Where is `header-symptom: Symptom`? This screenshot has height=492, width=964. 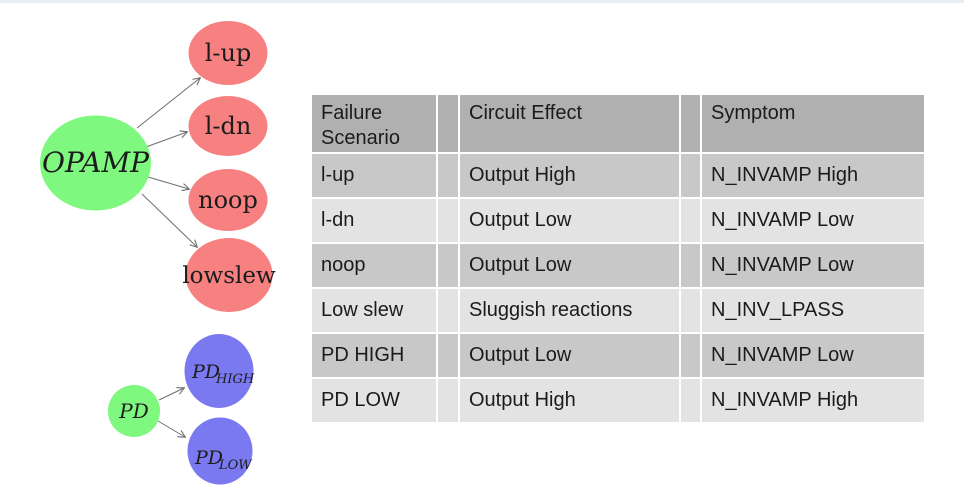 header-symptom: Symptom is located at coordinates (813, 123).